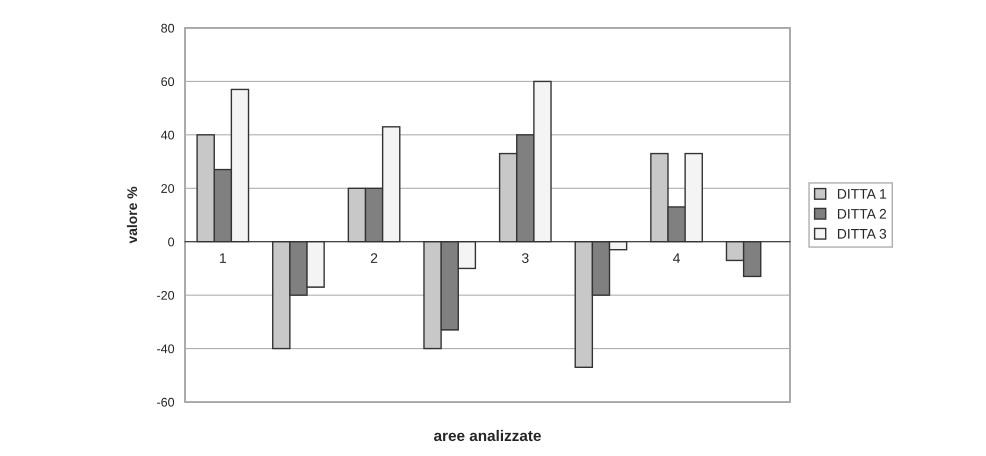 Image resolution: width=986 pixels, height=456 pixels. I want to click on y-tick-label: -60, so click(165, 402).